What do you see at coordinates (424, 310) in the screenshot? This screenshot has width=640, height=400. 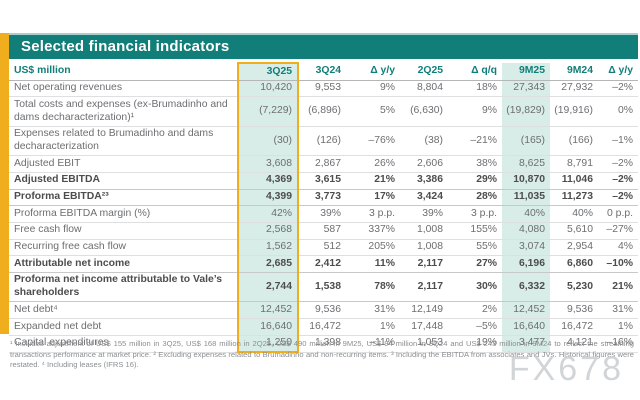 I see `cell: 12,149` at bounding box center [424, 310].